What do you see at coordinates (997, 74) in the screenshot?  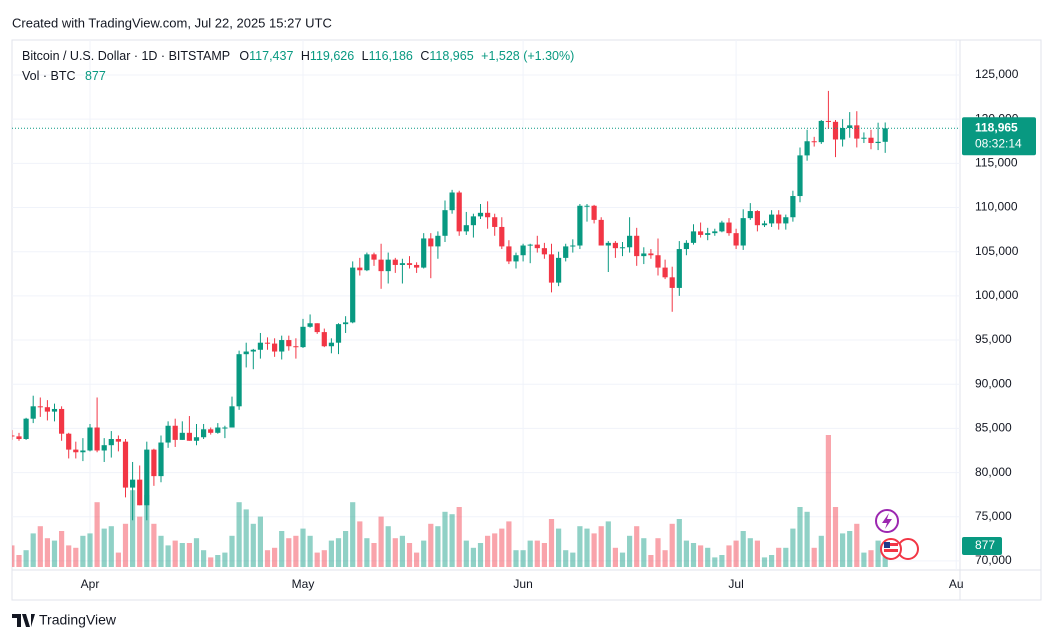 I see `y-tick-label: 125,000` at bounding box center [997, 74].